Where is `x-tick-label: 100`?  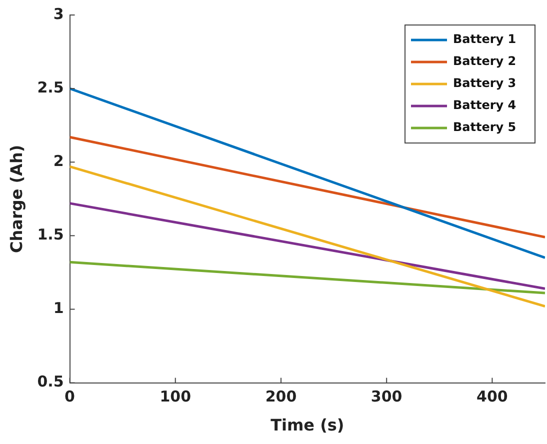 x-tick-label: 100 is located at coordinates (176, 397).